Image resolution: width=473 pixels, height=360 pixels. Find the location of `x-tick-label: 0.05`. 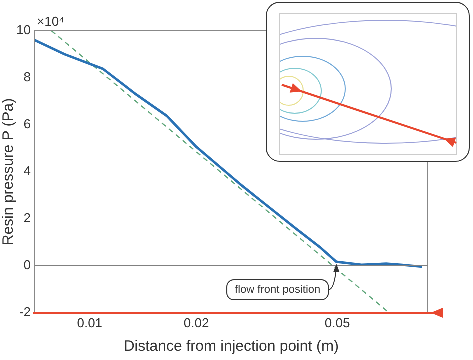

x-tick-label: 0.05 is located at coordinates (337, 322).